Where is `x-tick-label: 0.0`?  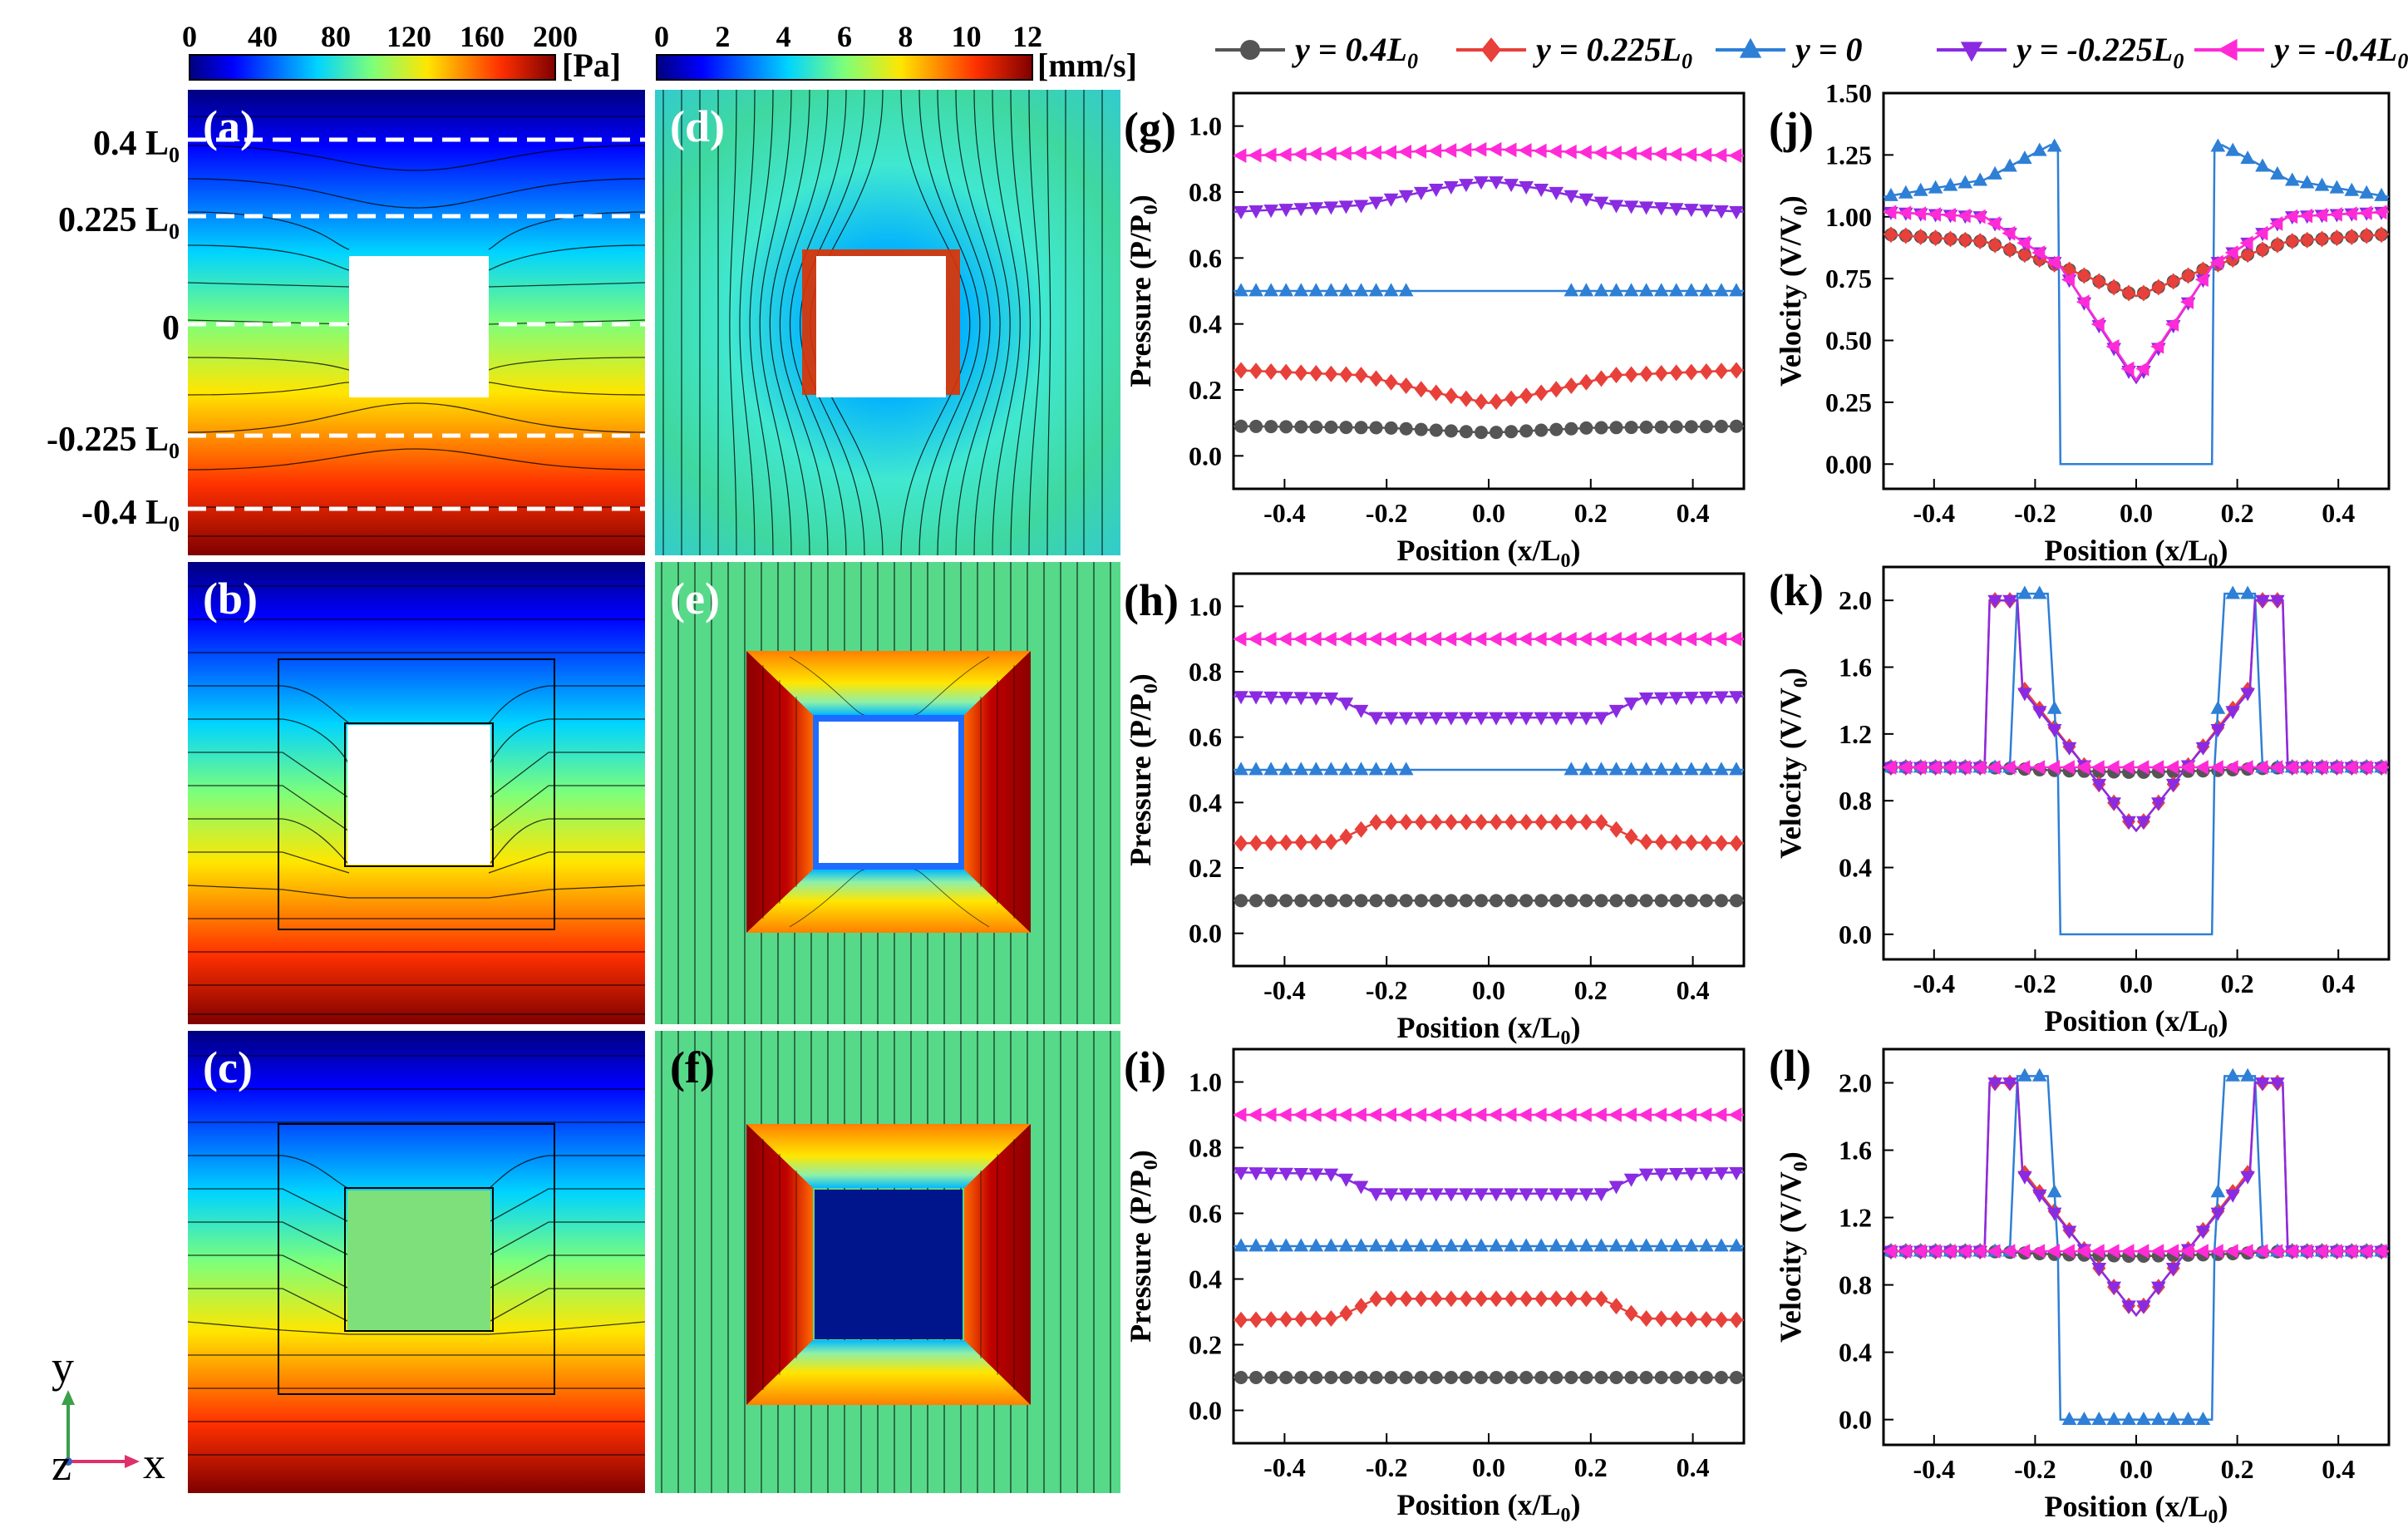
x-tick-label: 0.0 is located at coordinates (2136, 513).